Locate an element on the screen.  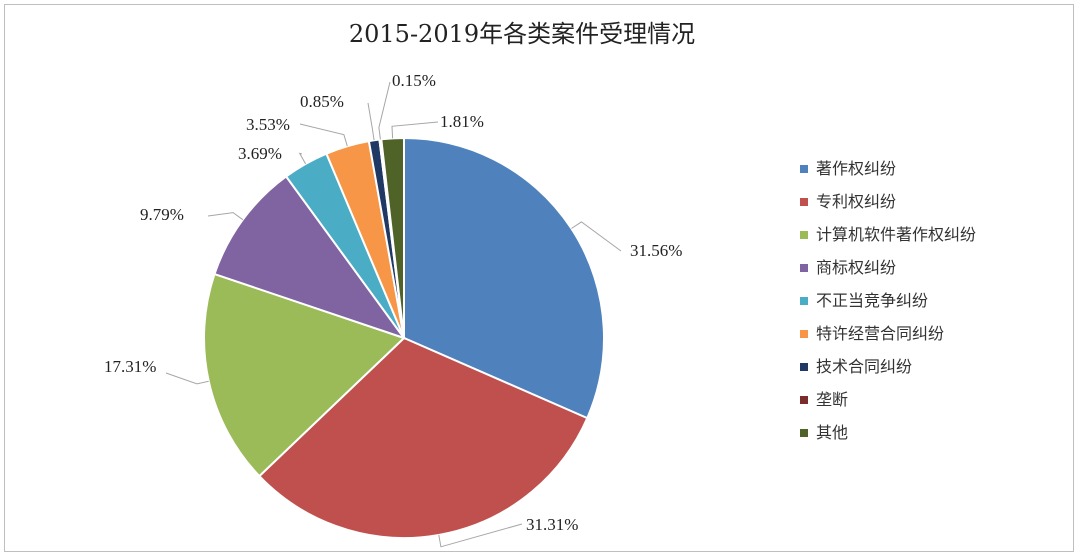
data-label: 0.15% is located at coordinates (414, 80).